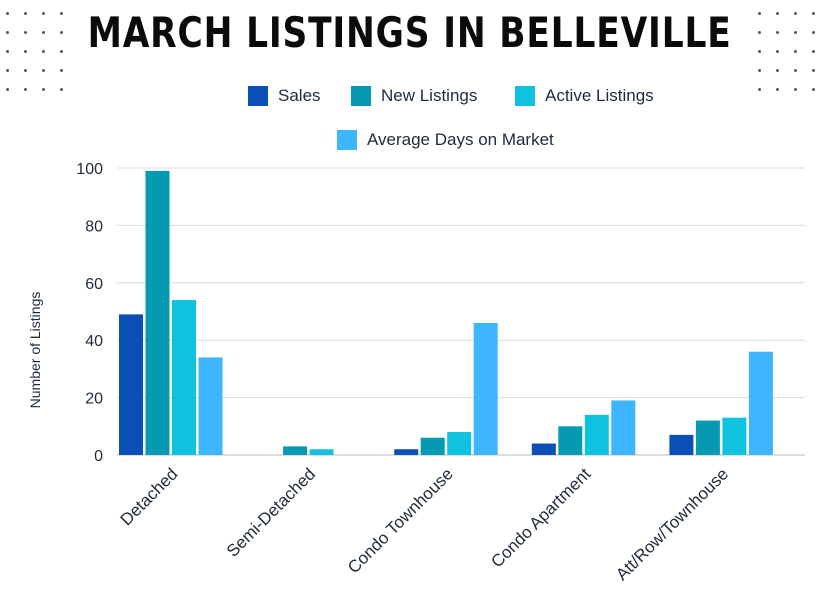  Describe the element at coordinates (89, 169) in the screenshot. I see `y-tick-label: 100` at that location.